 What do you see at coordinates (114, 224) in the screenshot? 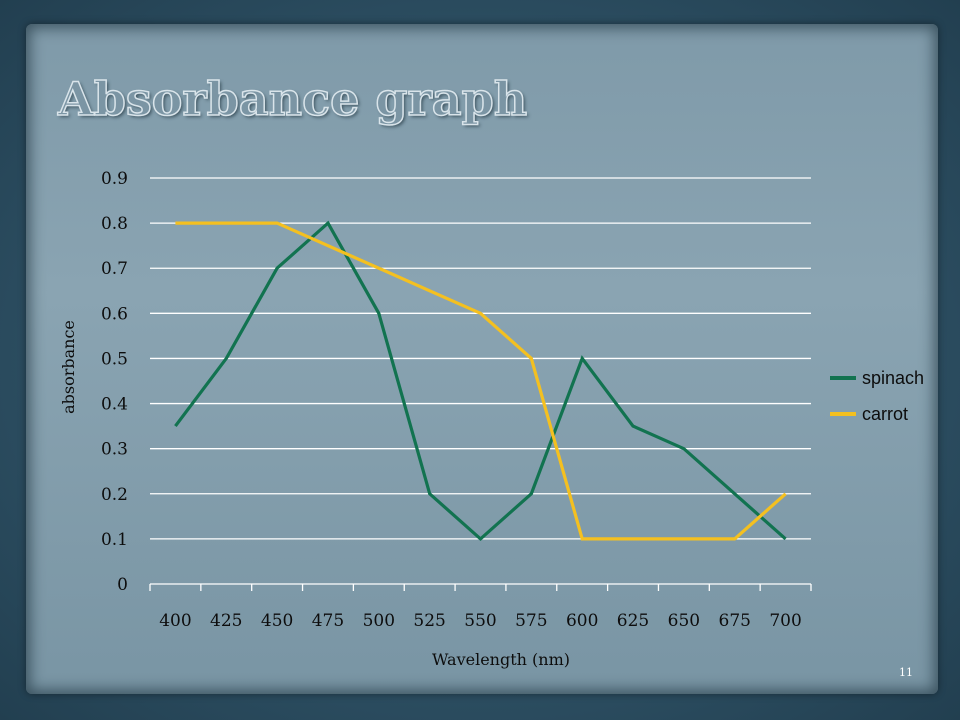
I see `y-tick-label: 0.8` at bounding box center [114, 224].